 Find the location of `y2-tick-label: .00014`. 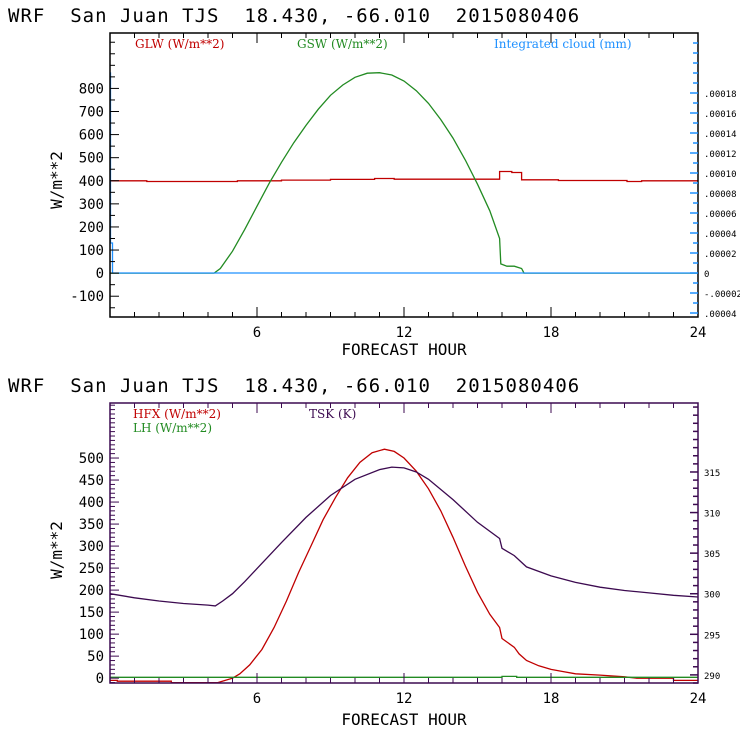

y2-tick-label: .00014 is located at coordinates (720, 135).